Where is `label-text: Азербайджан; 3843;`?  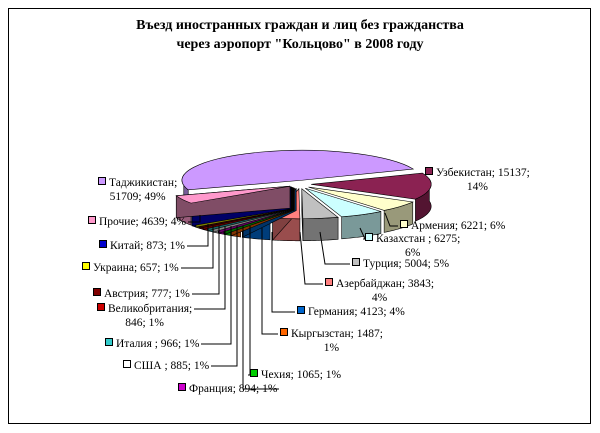
label-text: Азербайджан; 3843; is located at coordinates (385, 284).